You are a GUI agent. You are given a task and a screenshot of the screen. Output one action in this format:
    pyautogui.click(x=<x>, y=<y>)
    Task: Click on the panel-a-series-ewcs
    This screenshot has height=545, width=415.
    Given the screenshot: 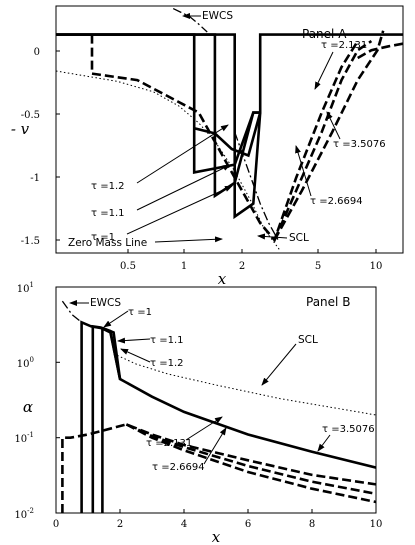 What is the action you would take?
    pyautogui.click(x=190, y=20)
    